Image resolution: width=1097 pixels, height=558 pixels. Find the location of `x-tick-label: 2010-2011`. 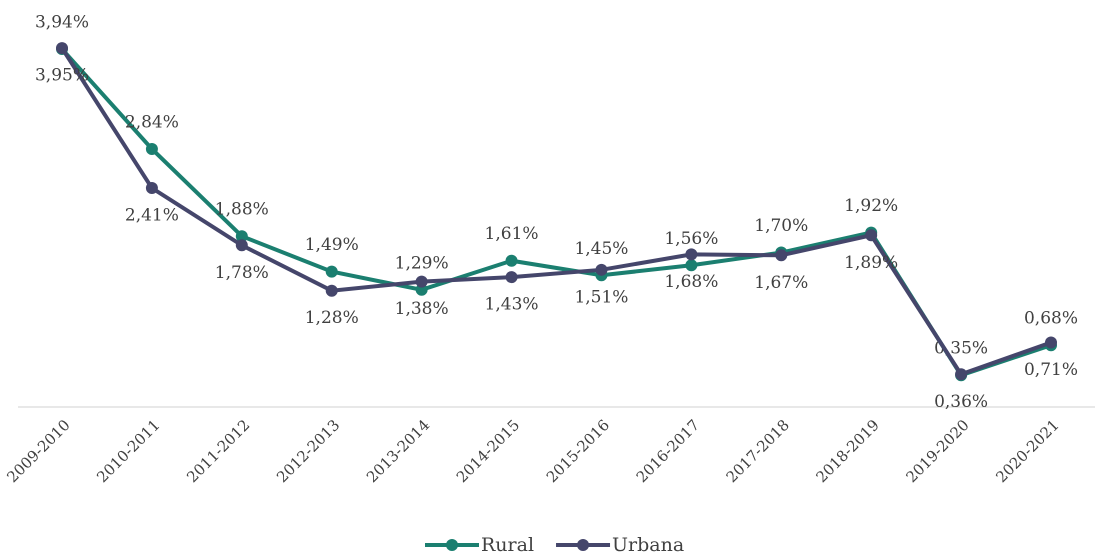

x-tick-label: 2010-2011 is located at coordinates (128, 451).